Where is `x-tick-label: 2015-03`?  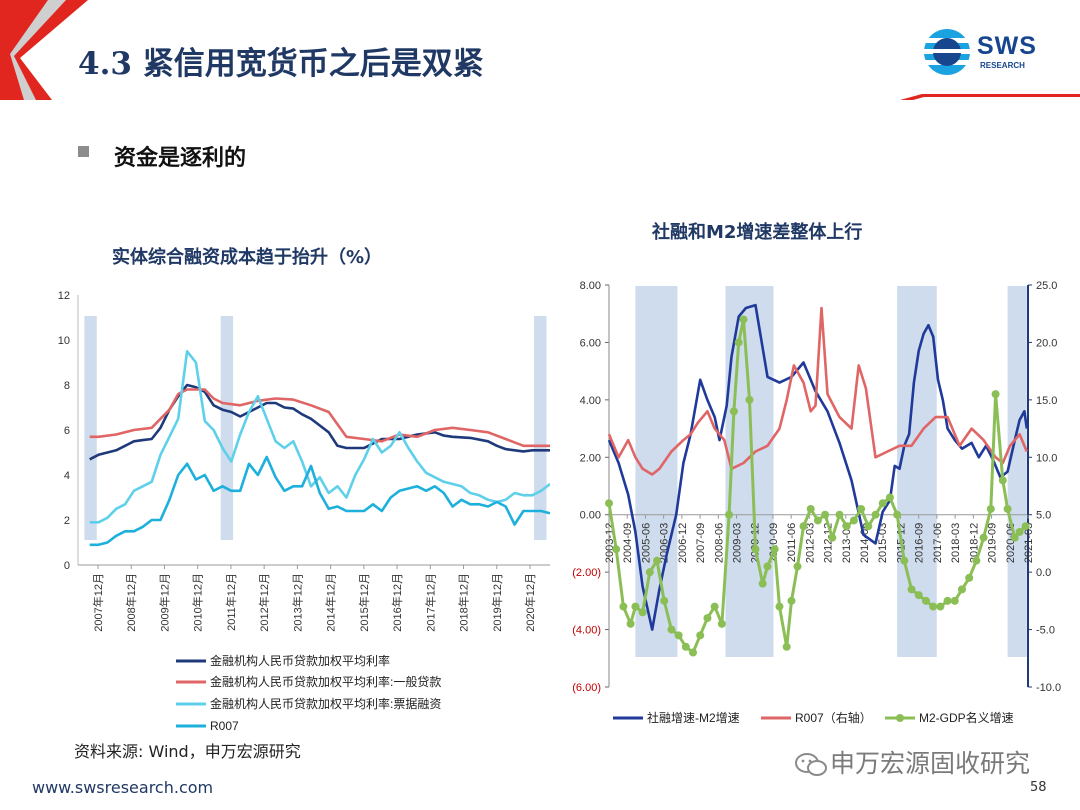
x-tick-label: 2015-03 is located at coordinates (883, 543).